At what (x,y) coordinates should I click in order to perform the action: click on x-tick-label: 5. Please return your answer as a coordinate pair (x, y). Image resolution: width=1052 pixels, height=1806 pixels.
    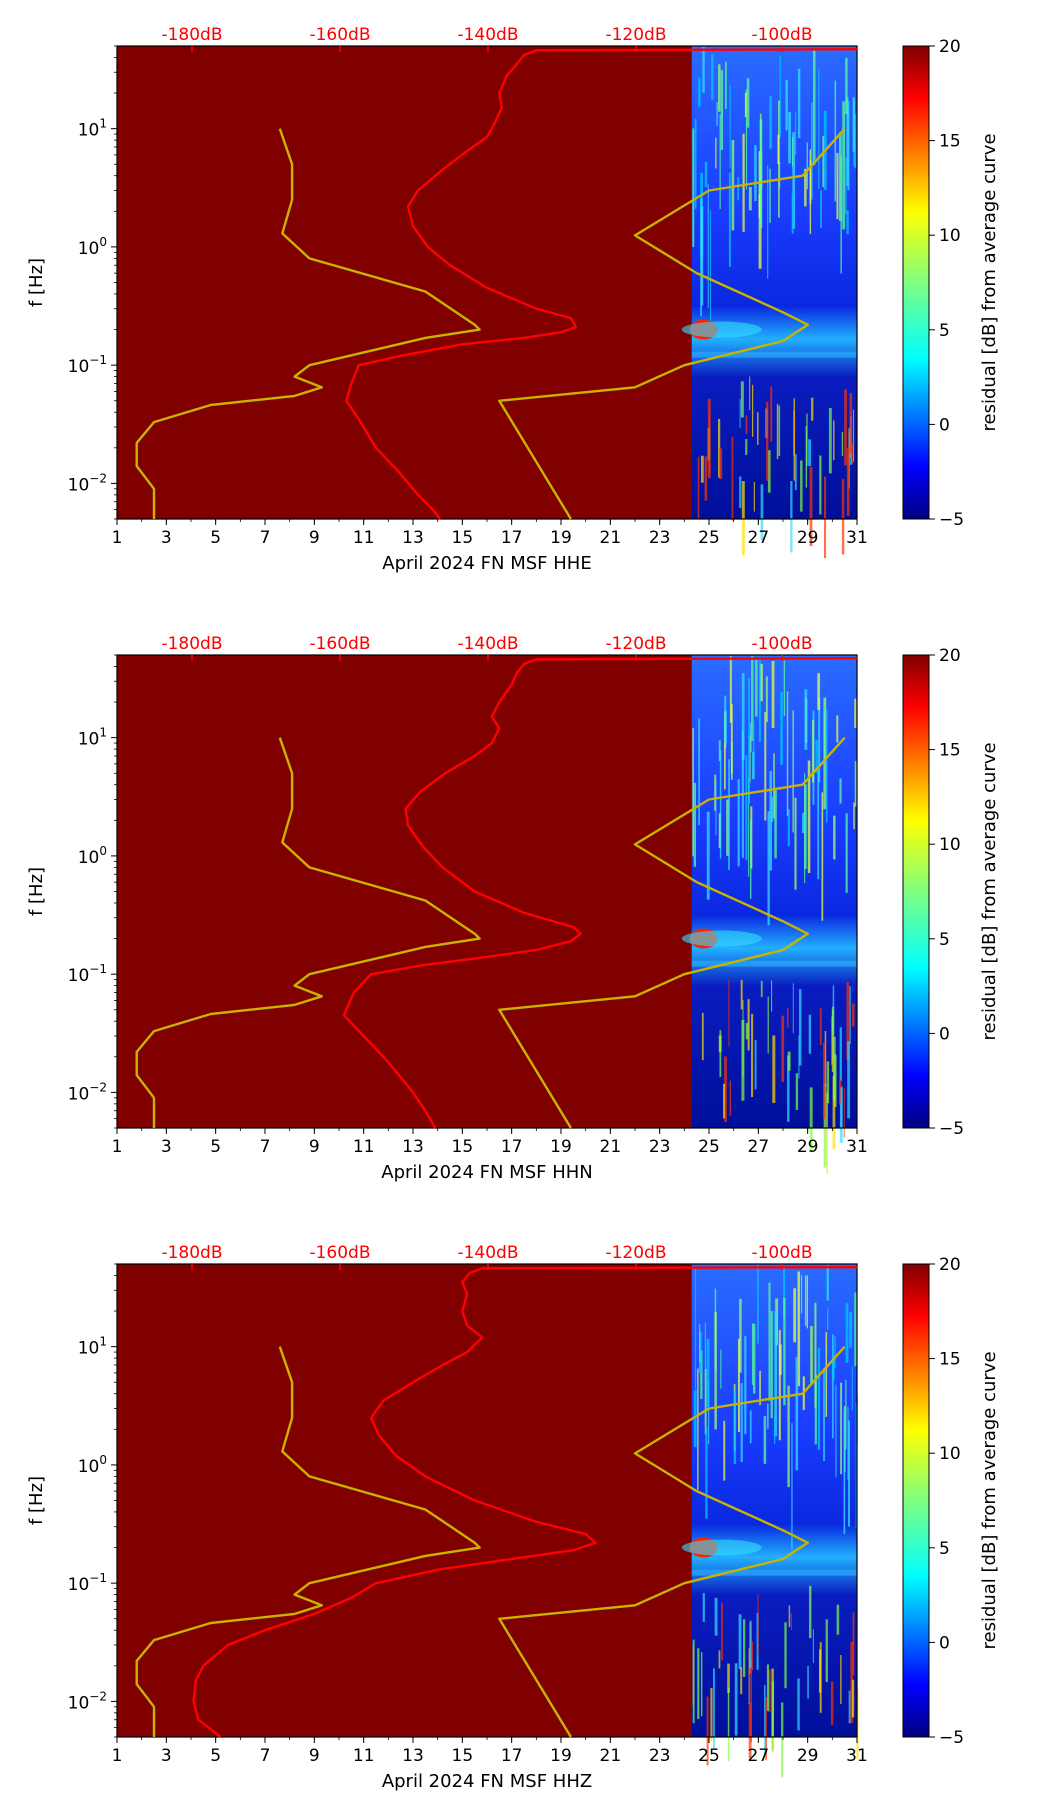
    Looking at the image, I should click on (215, 538).